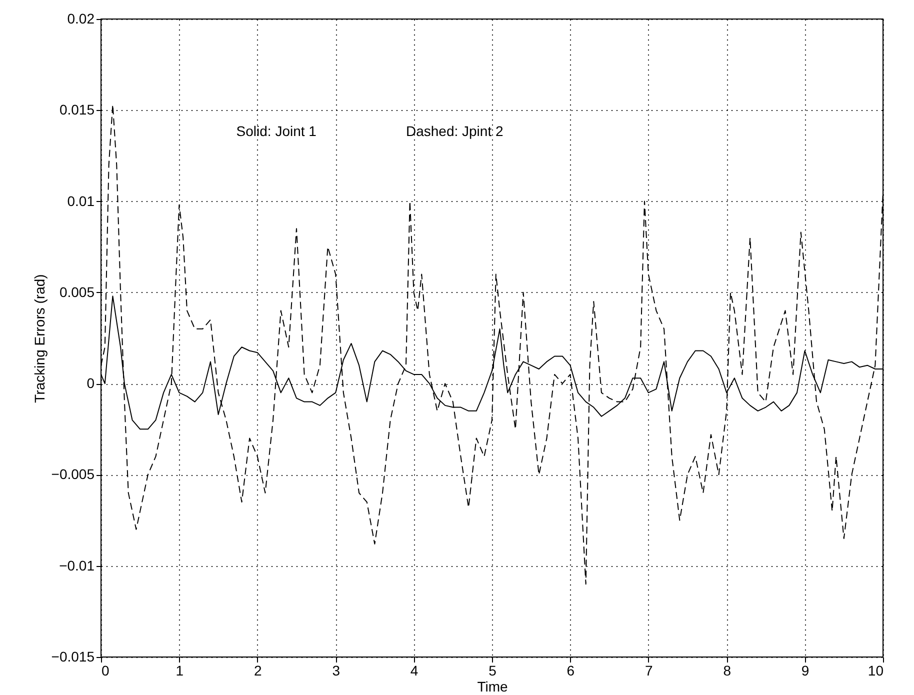 The image size is (914, 695). Describe the element at coordinates (81, 18) in the screenshot. I see `y-tick-label: 0.02` at that location.